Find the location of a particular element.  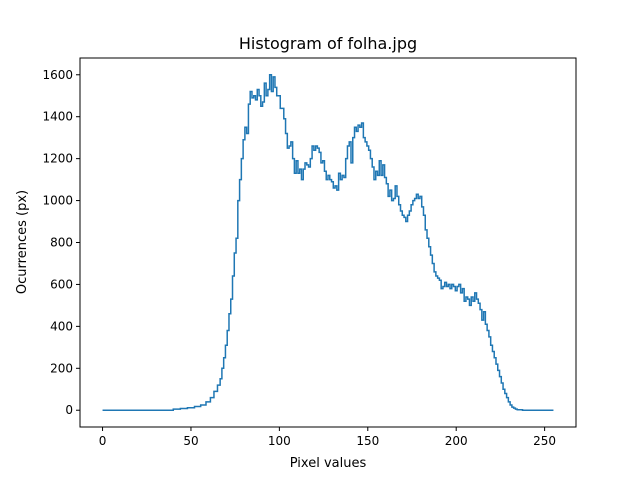

x-tick-label: 200 is located at coordinates (456, 441).